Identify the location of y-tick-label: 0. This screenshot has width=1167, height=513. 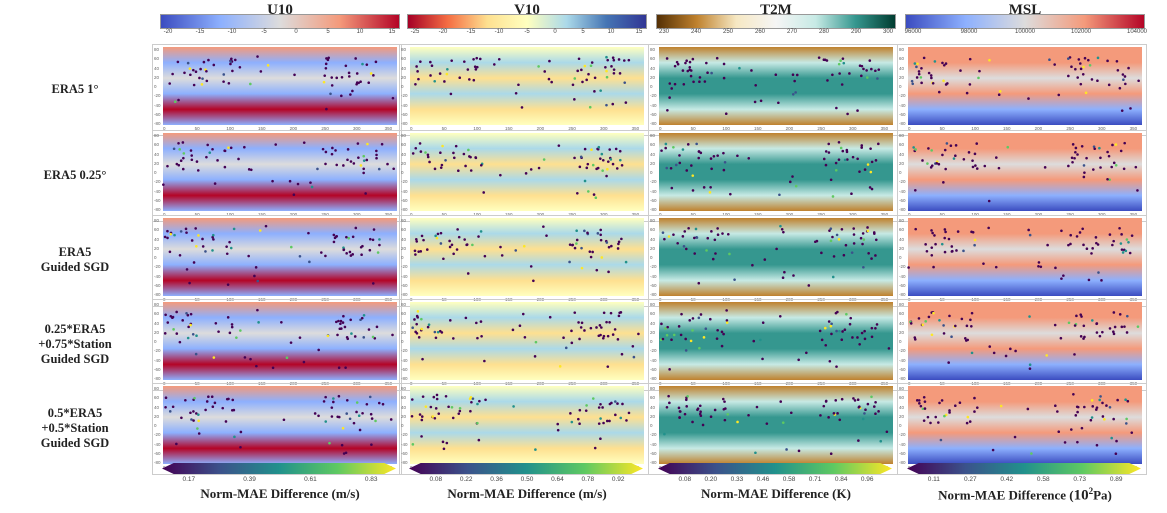
(900, 172).